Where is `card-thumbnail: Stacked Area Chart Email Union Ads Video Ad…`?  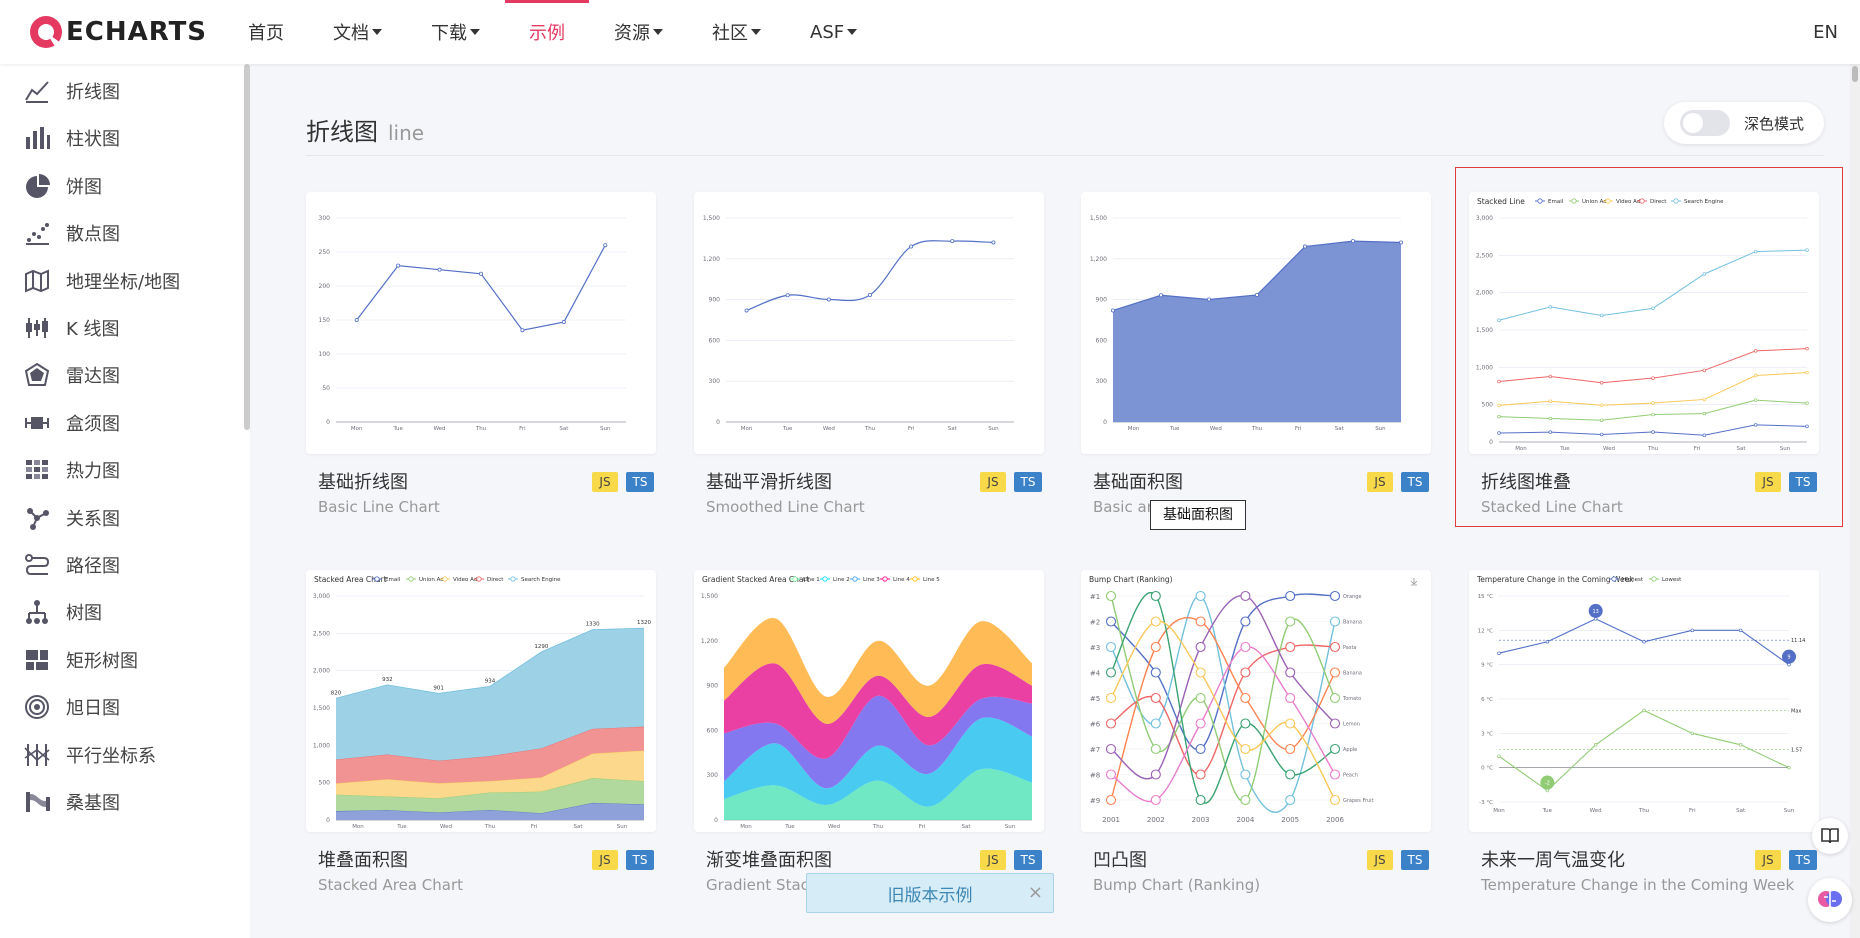 card-thumbnail: Stacked Area Chart Email Union Ads Video Ad… is located at coordinates (481, 701).